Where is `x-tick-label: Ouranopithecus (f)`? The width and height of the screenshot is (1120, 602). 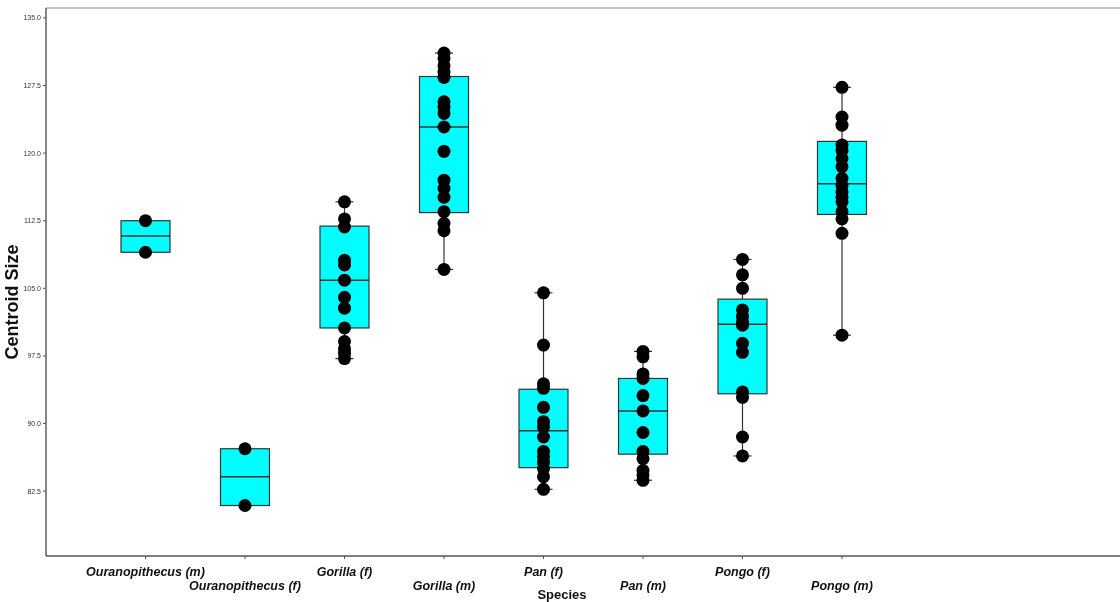 x-tick-label: Ouranopithecus (f) is located at coordinates (245, 586).